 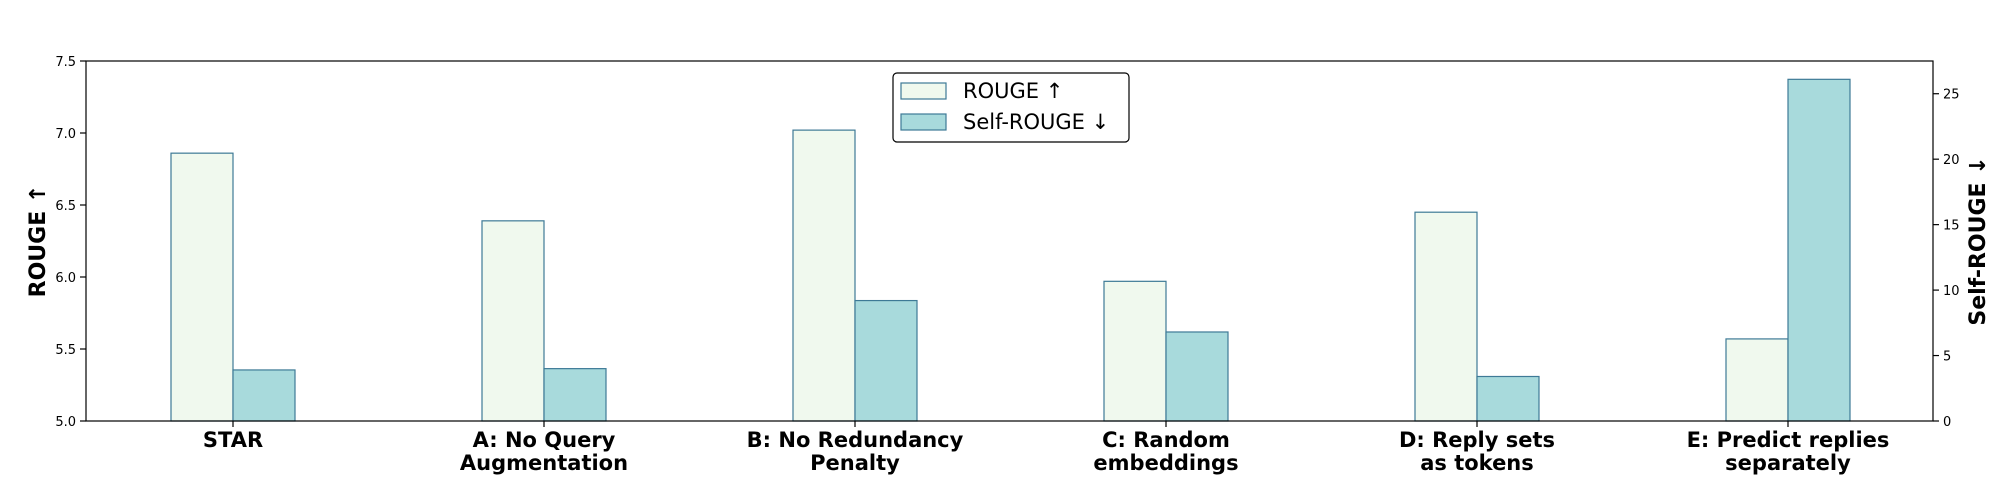 I want to click on right-tick-label-5: 25, so click(x=1951, y=95).